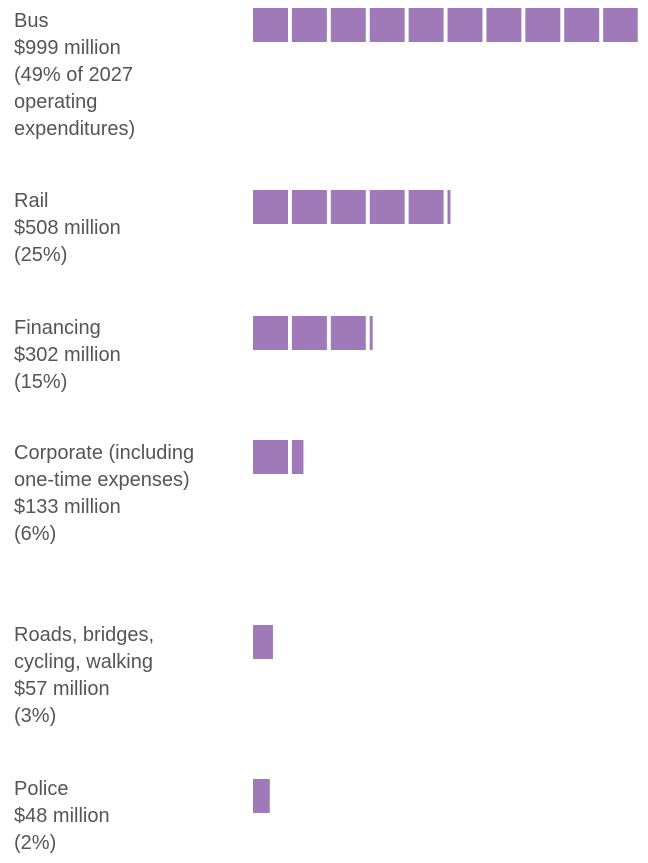 The width and height of the screenshot is (648, 863). I want to click on share-label: (3%), so click(35, 716).